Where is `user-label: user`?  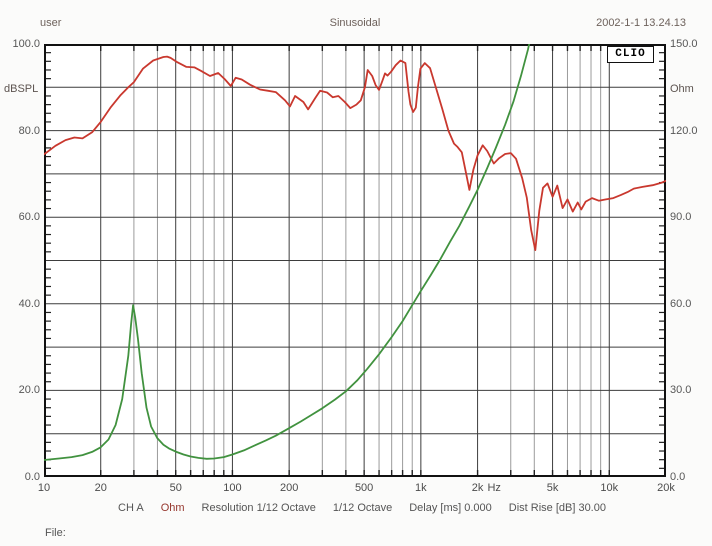 user-label: user is located at coordinates (51, 23).